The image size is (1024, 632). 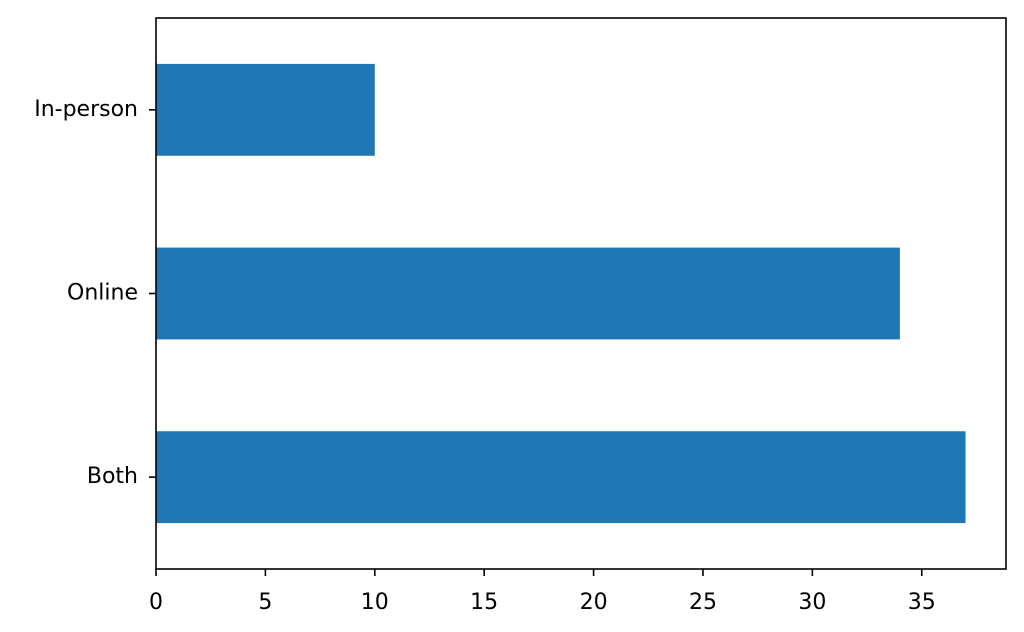 I want to click on y-tick-label: Online, so click(x=102, y=293).